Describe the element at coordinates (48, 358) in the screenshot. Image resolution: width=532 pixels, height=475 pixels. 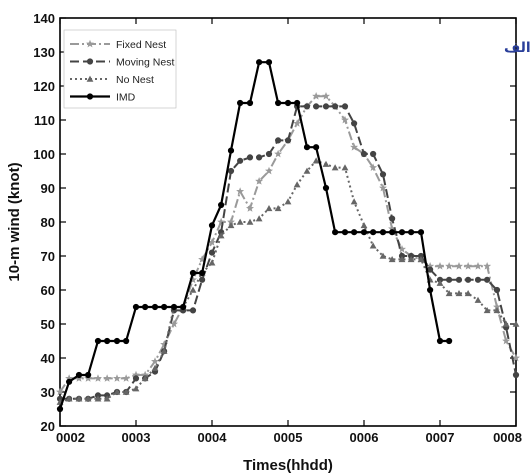
I see `y-tick-label: 40` at that location.